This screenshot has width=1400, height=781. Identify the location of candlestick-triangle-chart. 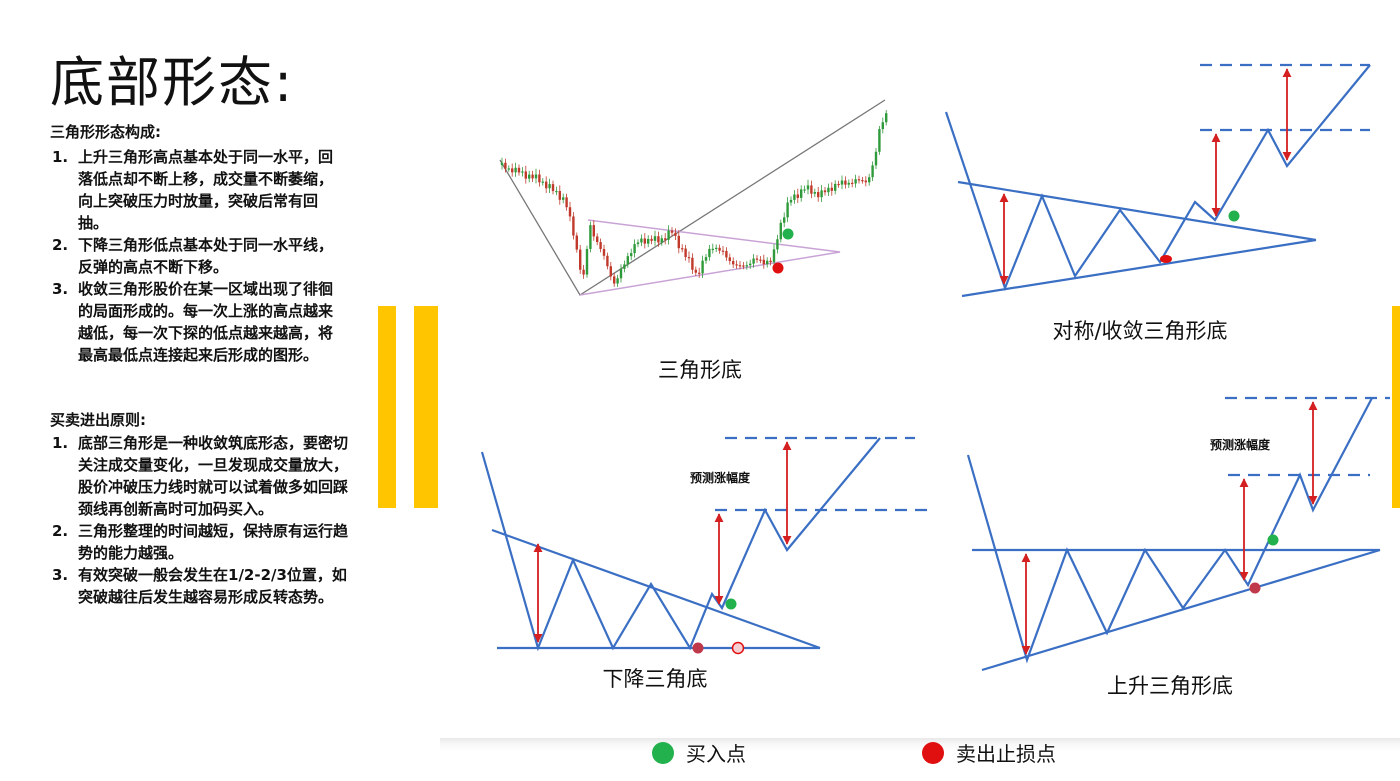
(693, 197).